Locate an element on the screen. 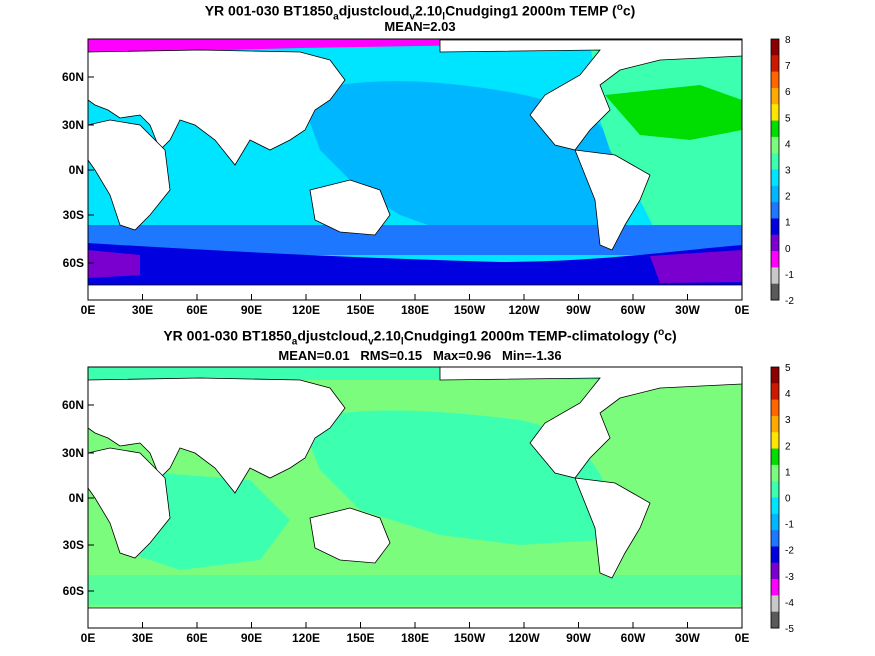 Image resolution: width=875 pixels, height=656 pixels. colorbar-label: -5 is located at coordinates (789, 629).